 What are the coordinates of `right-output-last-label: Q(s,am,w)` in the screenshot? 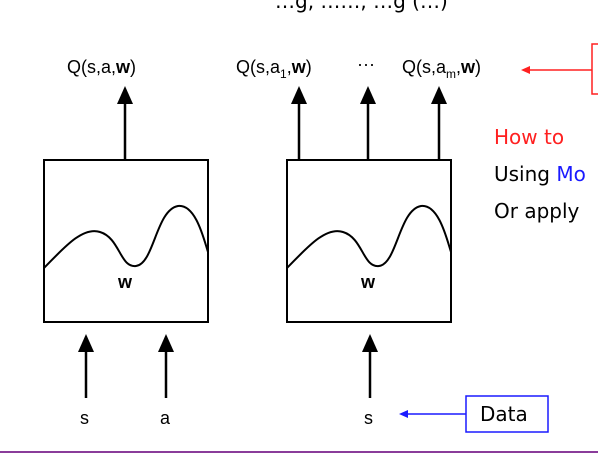 It's located at (441, 69).